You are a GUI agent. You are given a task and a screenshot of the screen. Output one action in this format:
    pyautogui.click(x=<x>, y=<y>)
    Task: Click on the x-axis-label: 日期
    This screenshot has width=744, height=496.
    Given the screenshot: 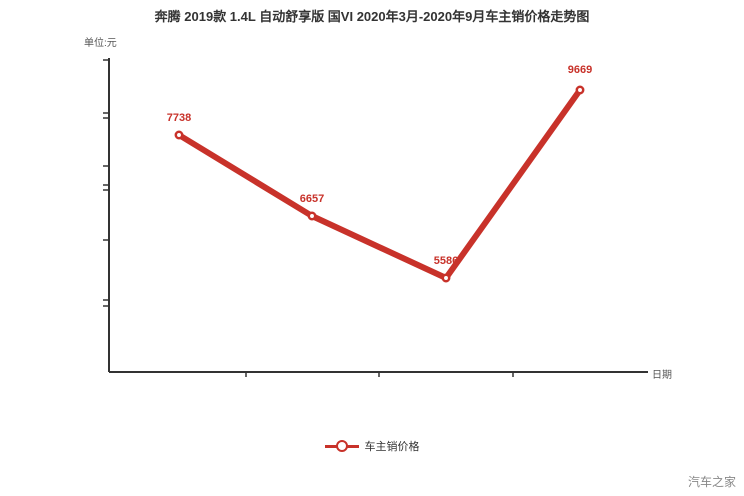 What is the action you would take?
    pyautogui.click(x=662, y=375)
    